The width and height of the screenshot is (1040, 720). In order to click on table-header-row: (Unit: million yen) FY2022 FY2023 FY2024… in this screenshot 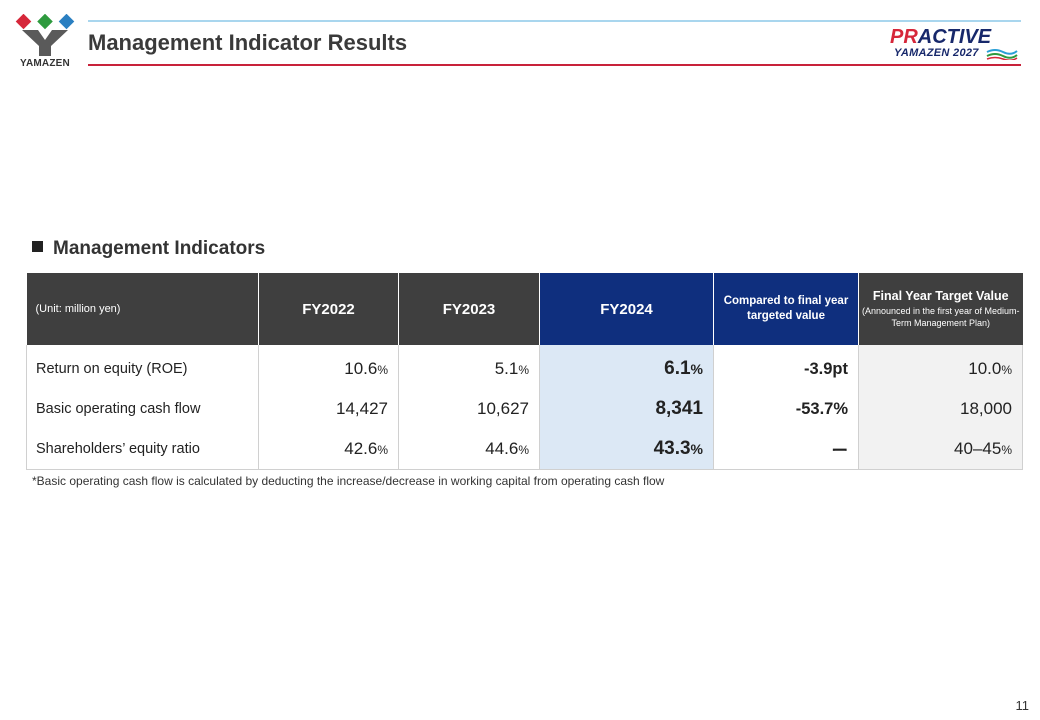, I will do `click(524, 309)`.